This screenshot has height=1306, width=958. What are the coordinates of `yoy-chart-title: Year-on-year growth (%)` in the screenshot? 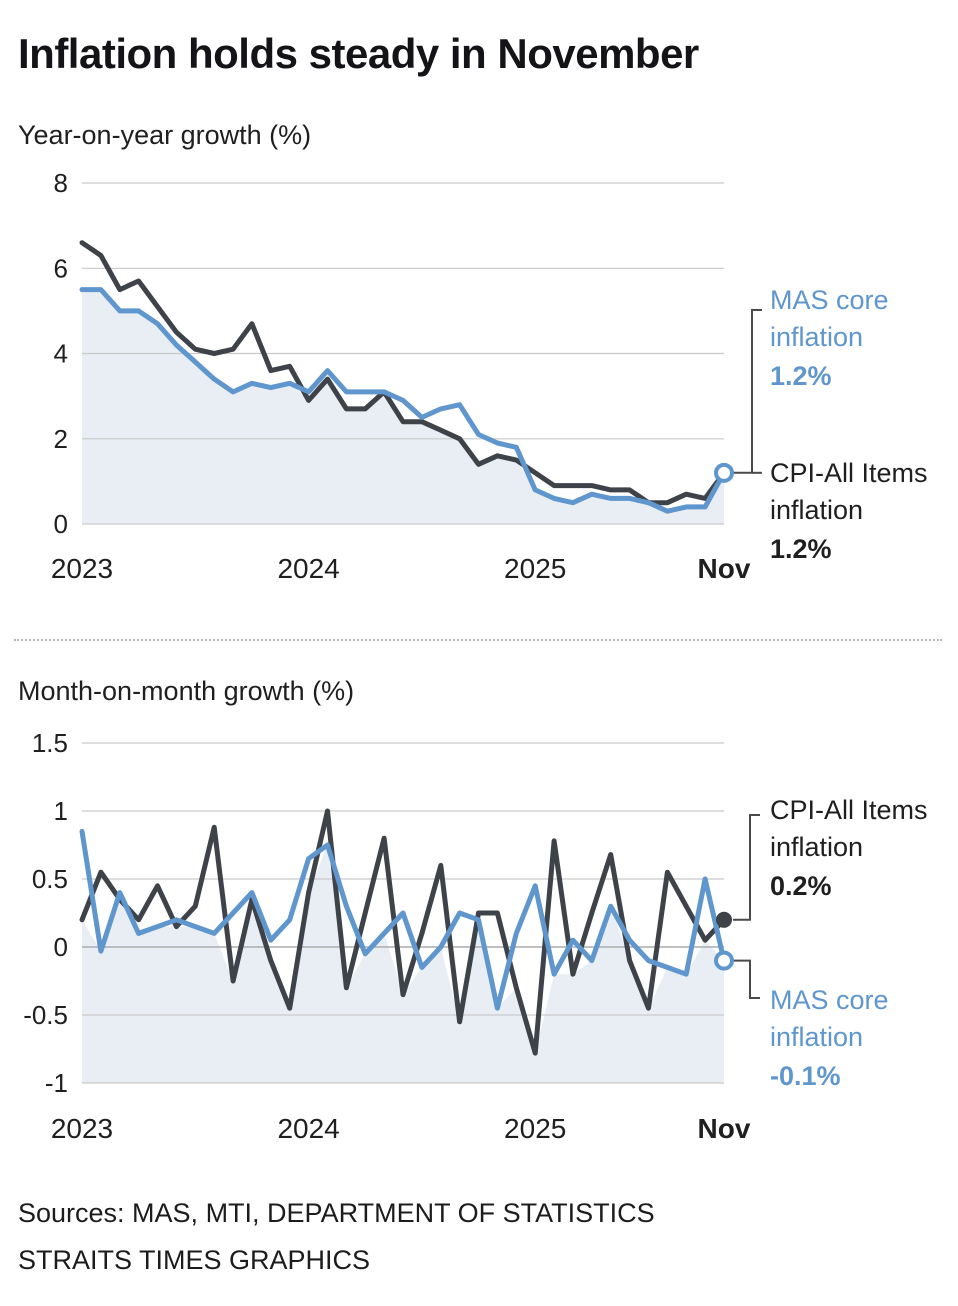 It's located at (165, 135).